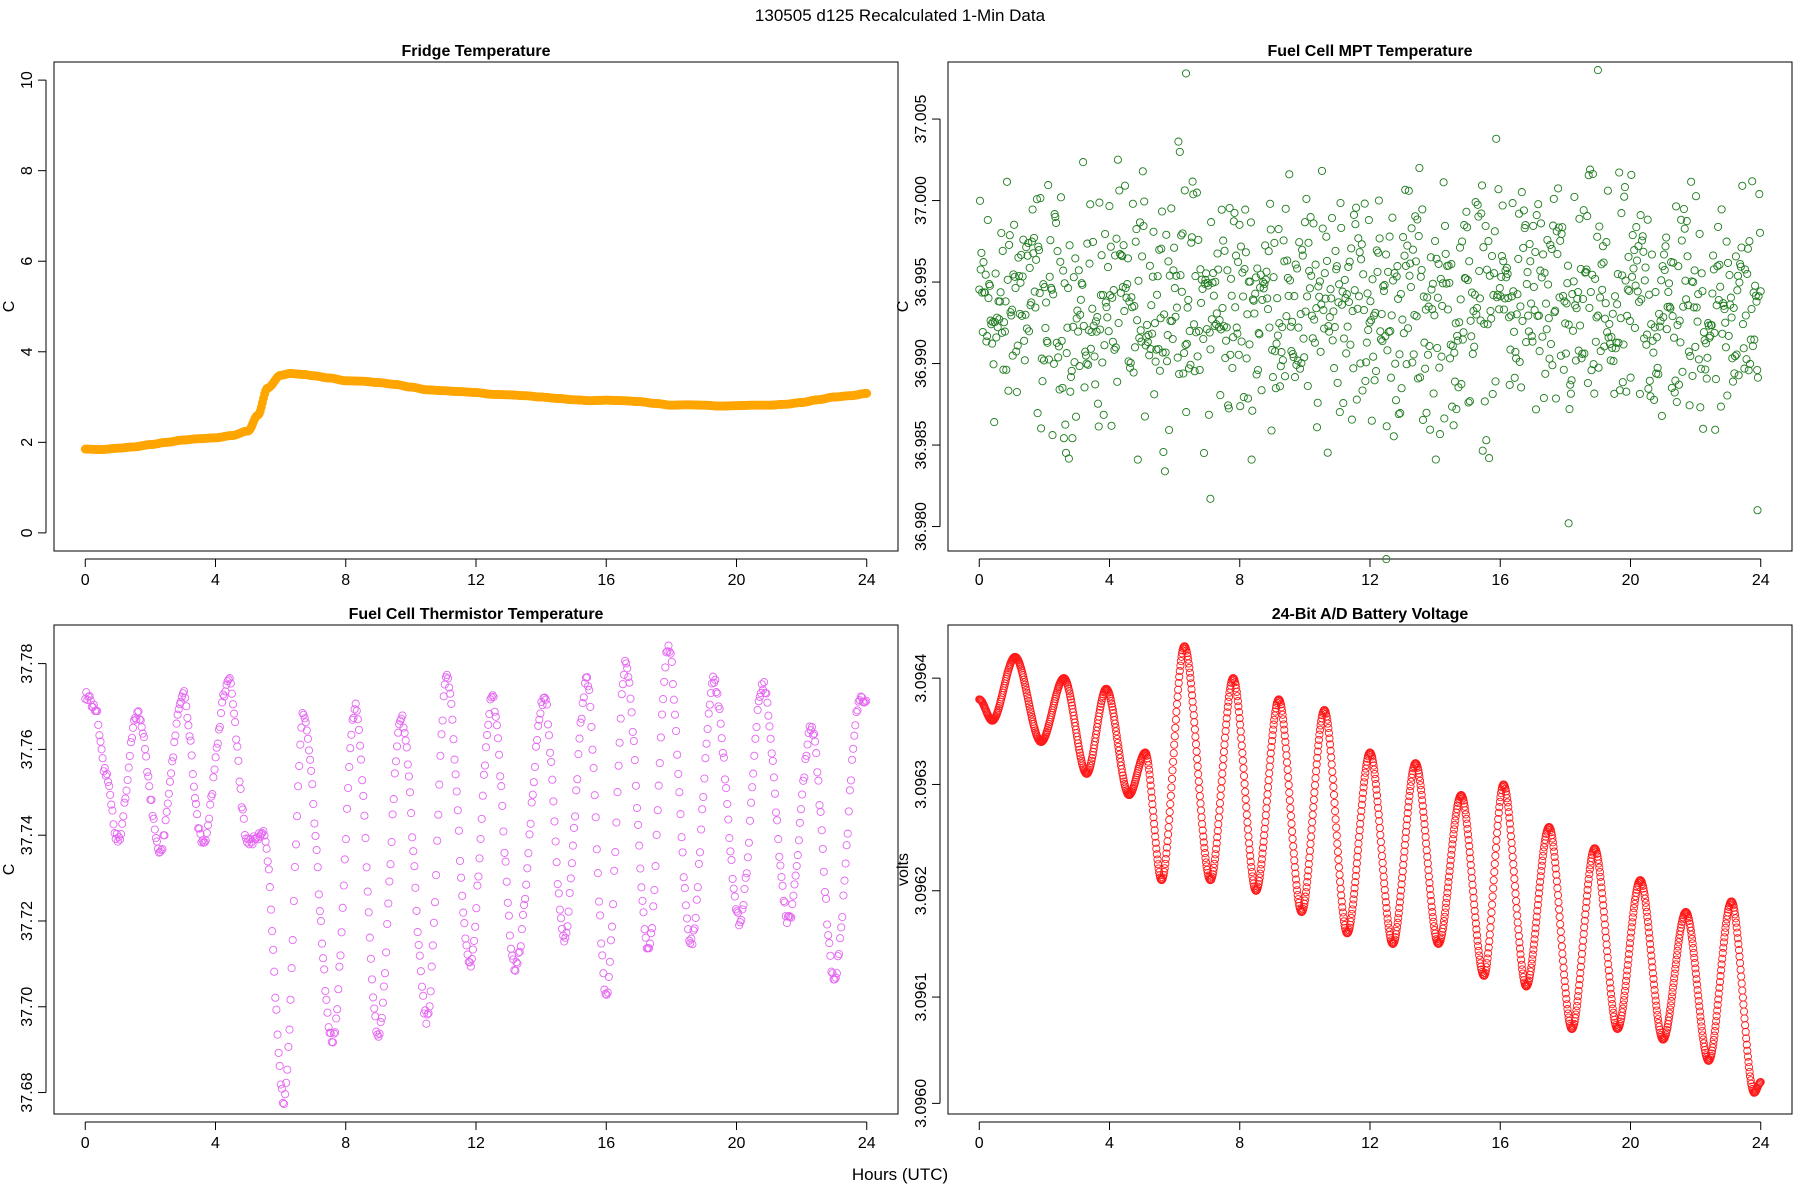 Image resolution: width=1800 pixels, height=1200 pixels. What do you see at coordinates (27, 1007) in the screenshot?
I see `fuel-cell-thermistor-temperature-y-tick-label: 37.70` at bounding box center [27, 1007].